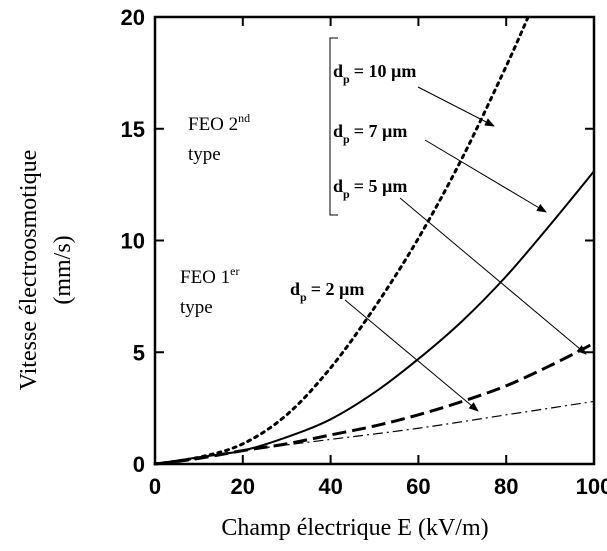 This screenshot has width=607, height=551. Describe the element at coordinates (155, 486) in the screenshot. I see `x-tick-label: 0` at that location.